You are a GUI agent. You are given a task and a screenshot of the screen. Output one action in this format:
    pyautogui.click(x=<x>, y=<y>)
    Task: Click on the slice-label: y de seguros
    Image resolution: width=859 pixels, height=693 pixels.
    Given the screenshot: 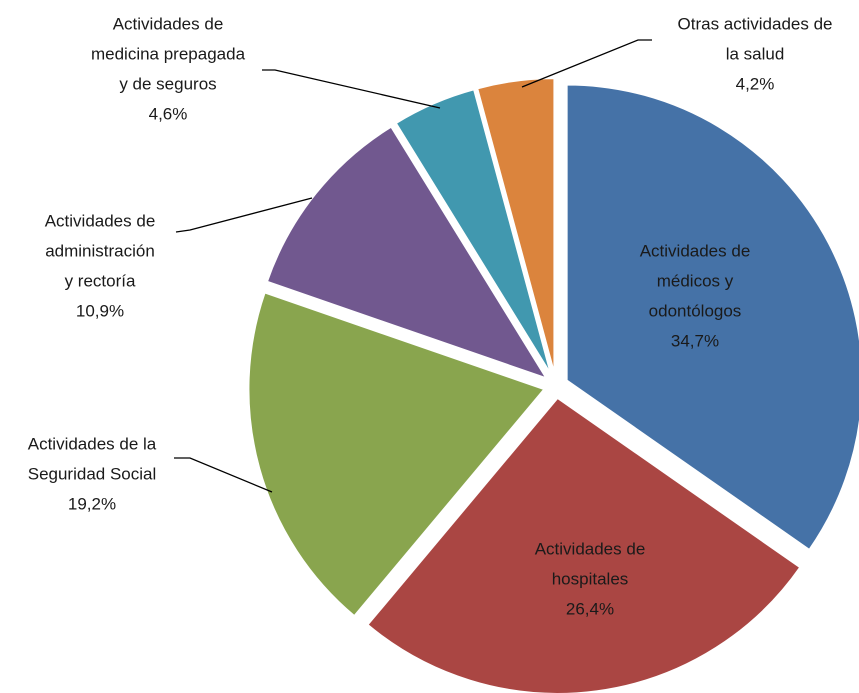 What is the action you would take?
    pyautogui.click(x=167, y=83)
    